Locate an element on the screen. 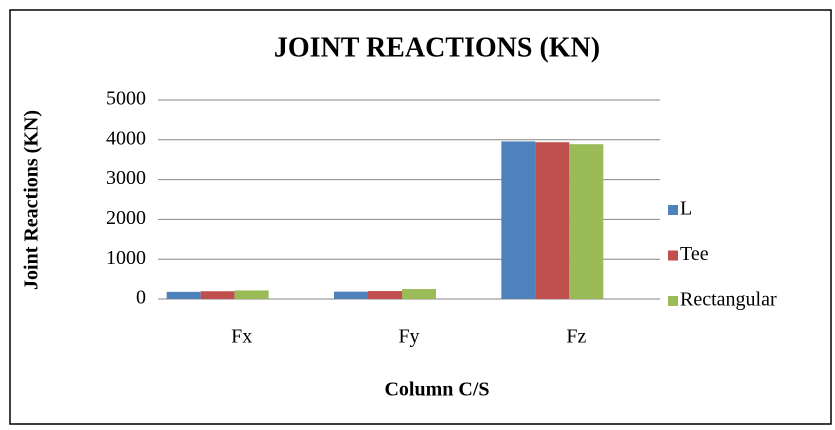 The height and width of the screenshot is (430, 835). y-tick-label: 5000 is located at coordinates (126, 99).